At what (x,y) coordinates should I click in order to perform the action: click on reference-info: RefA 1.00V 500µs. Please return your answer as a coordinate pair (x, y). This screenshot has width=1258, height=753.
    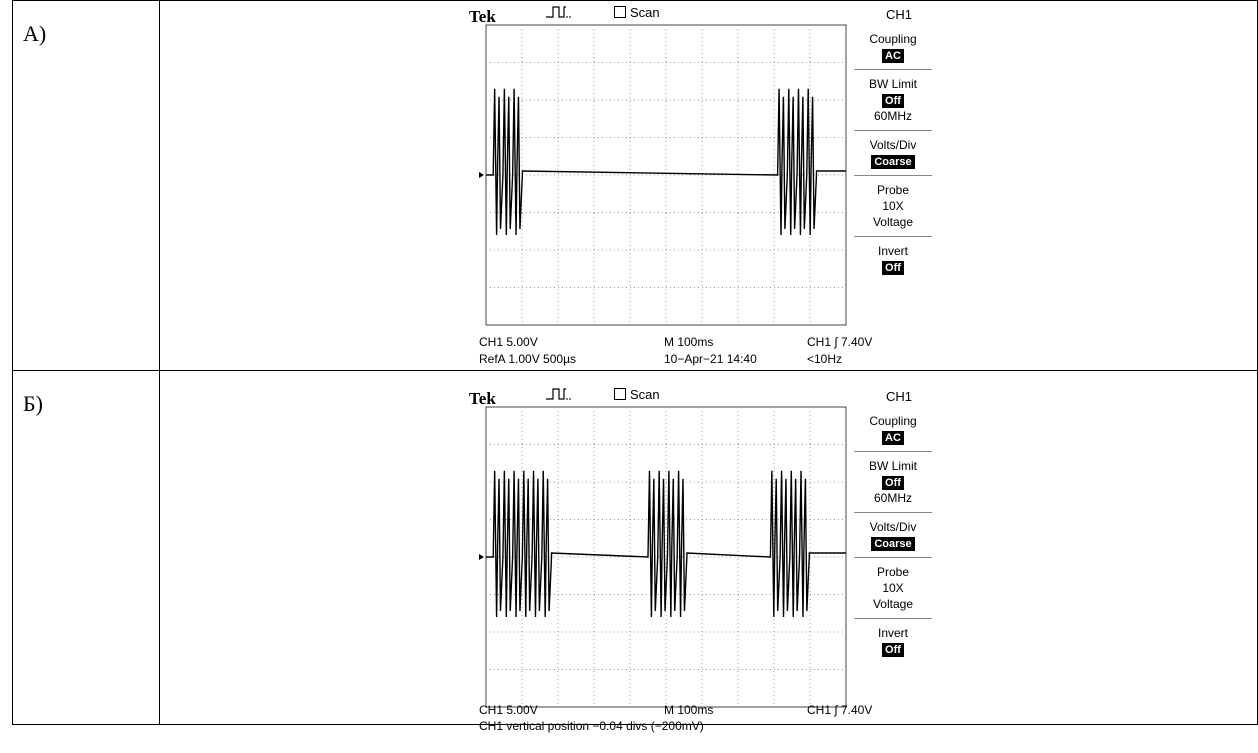
    Looking at the image, I should click on (527, 359).